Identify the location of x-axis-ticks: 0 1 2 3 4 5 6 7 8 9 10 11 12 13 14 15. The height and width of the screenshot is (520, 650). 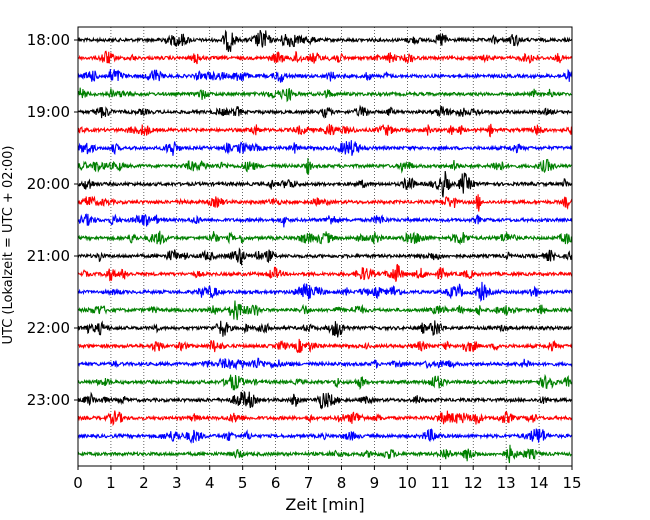
(327, 479).